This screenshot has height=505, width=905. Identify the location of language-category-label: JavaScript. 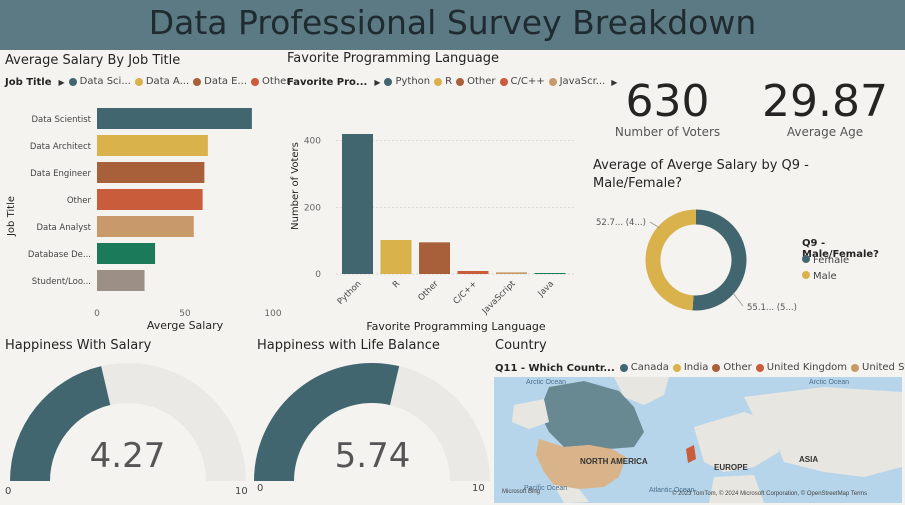
(499, 298).